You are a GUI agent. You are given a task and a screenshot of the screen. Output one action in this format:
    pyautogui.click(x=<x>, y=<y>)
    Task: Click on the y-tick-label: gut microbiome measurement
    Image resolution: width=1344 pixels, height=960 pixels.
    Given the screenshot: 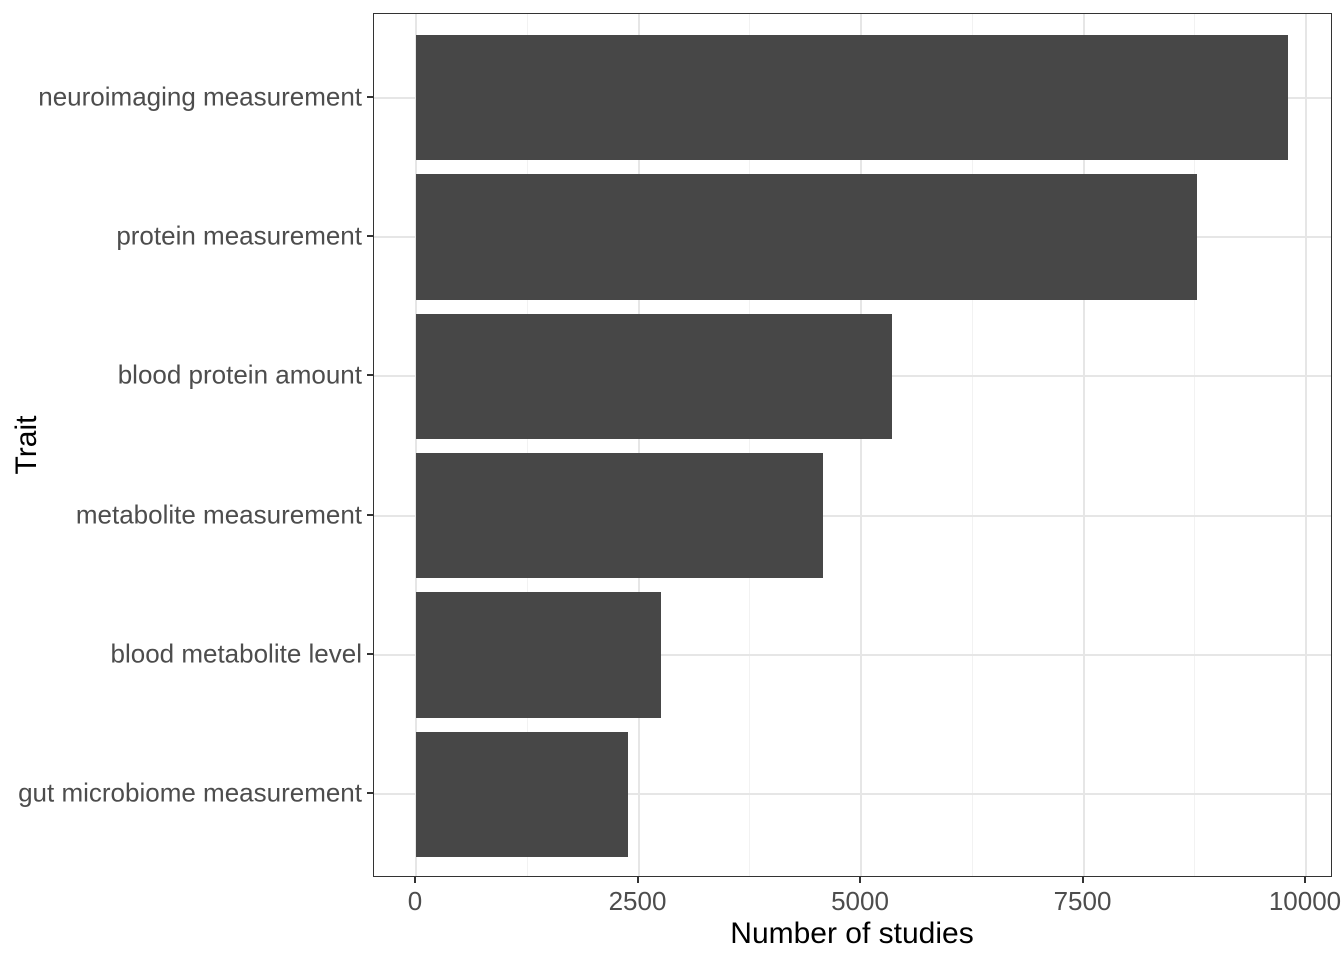 What is the action you would take?
    pyautogui.click(x=190, y=792)
    